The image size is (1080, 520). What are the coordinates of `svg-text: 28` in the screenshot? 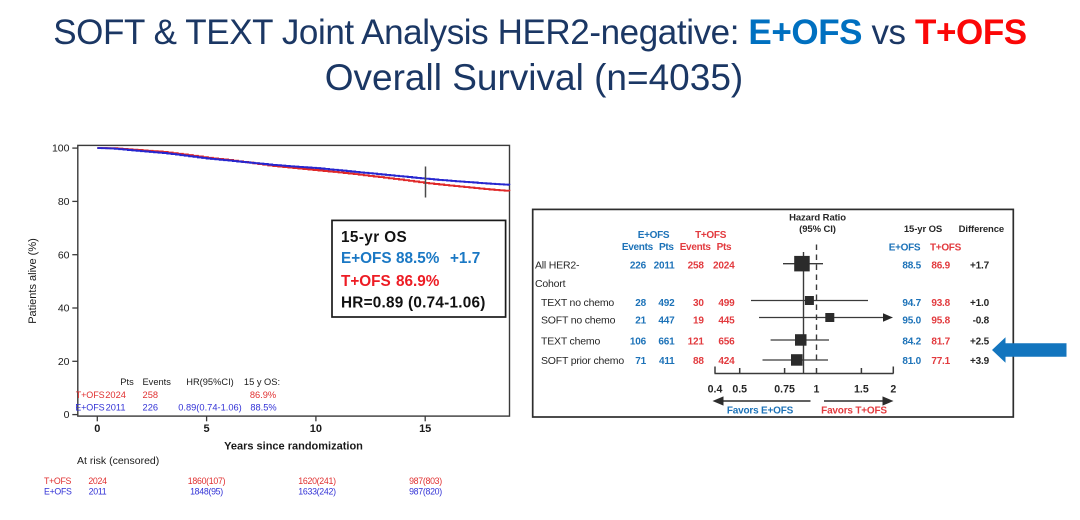 It's located at (640, 303).